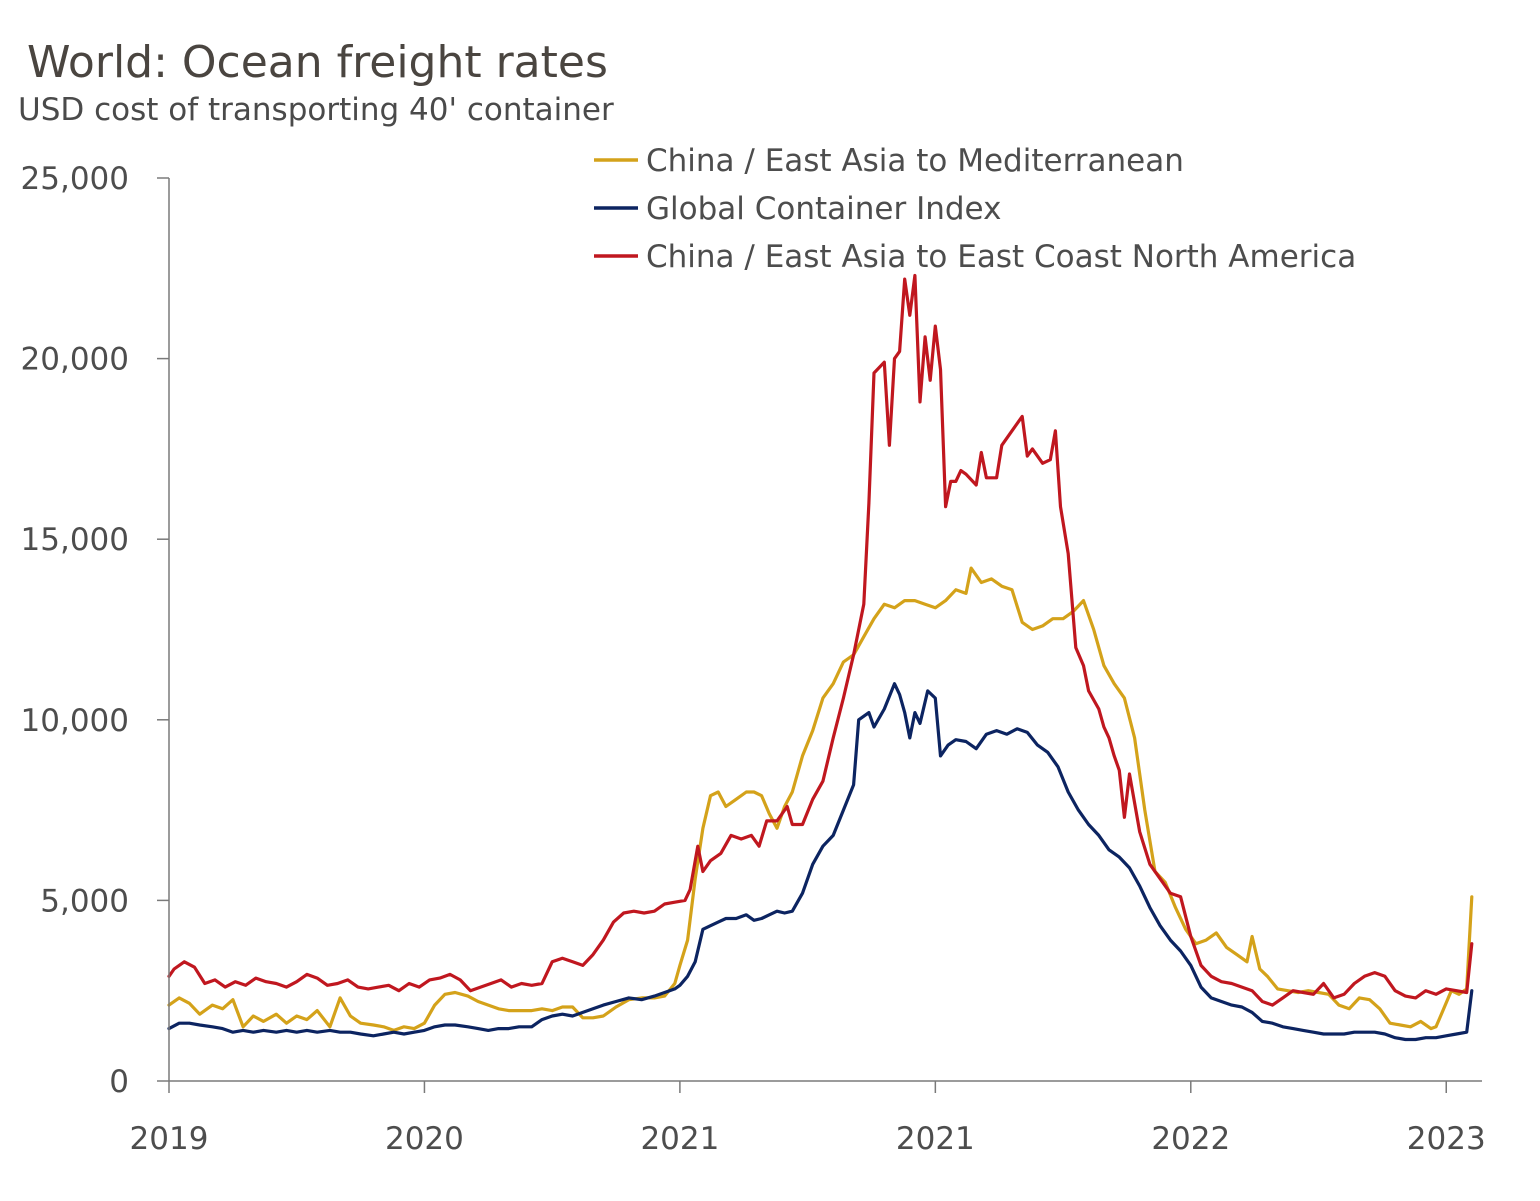  Describe the element at coordinates (75, 540) in the screenshot. I see `y-tick-label: 15,000` at that location.